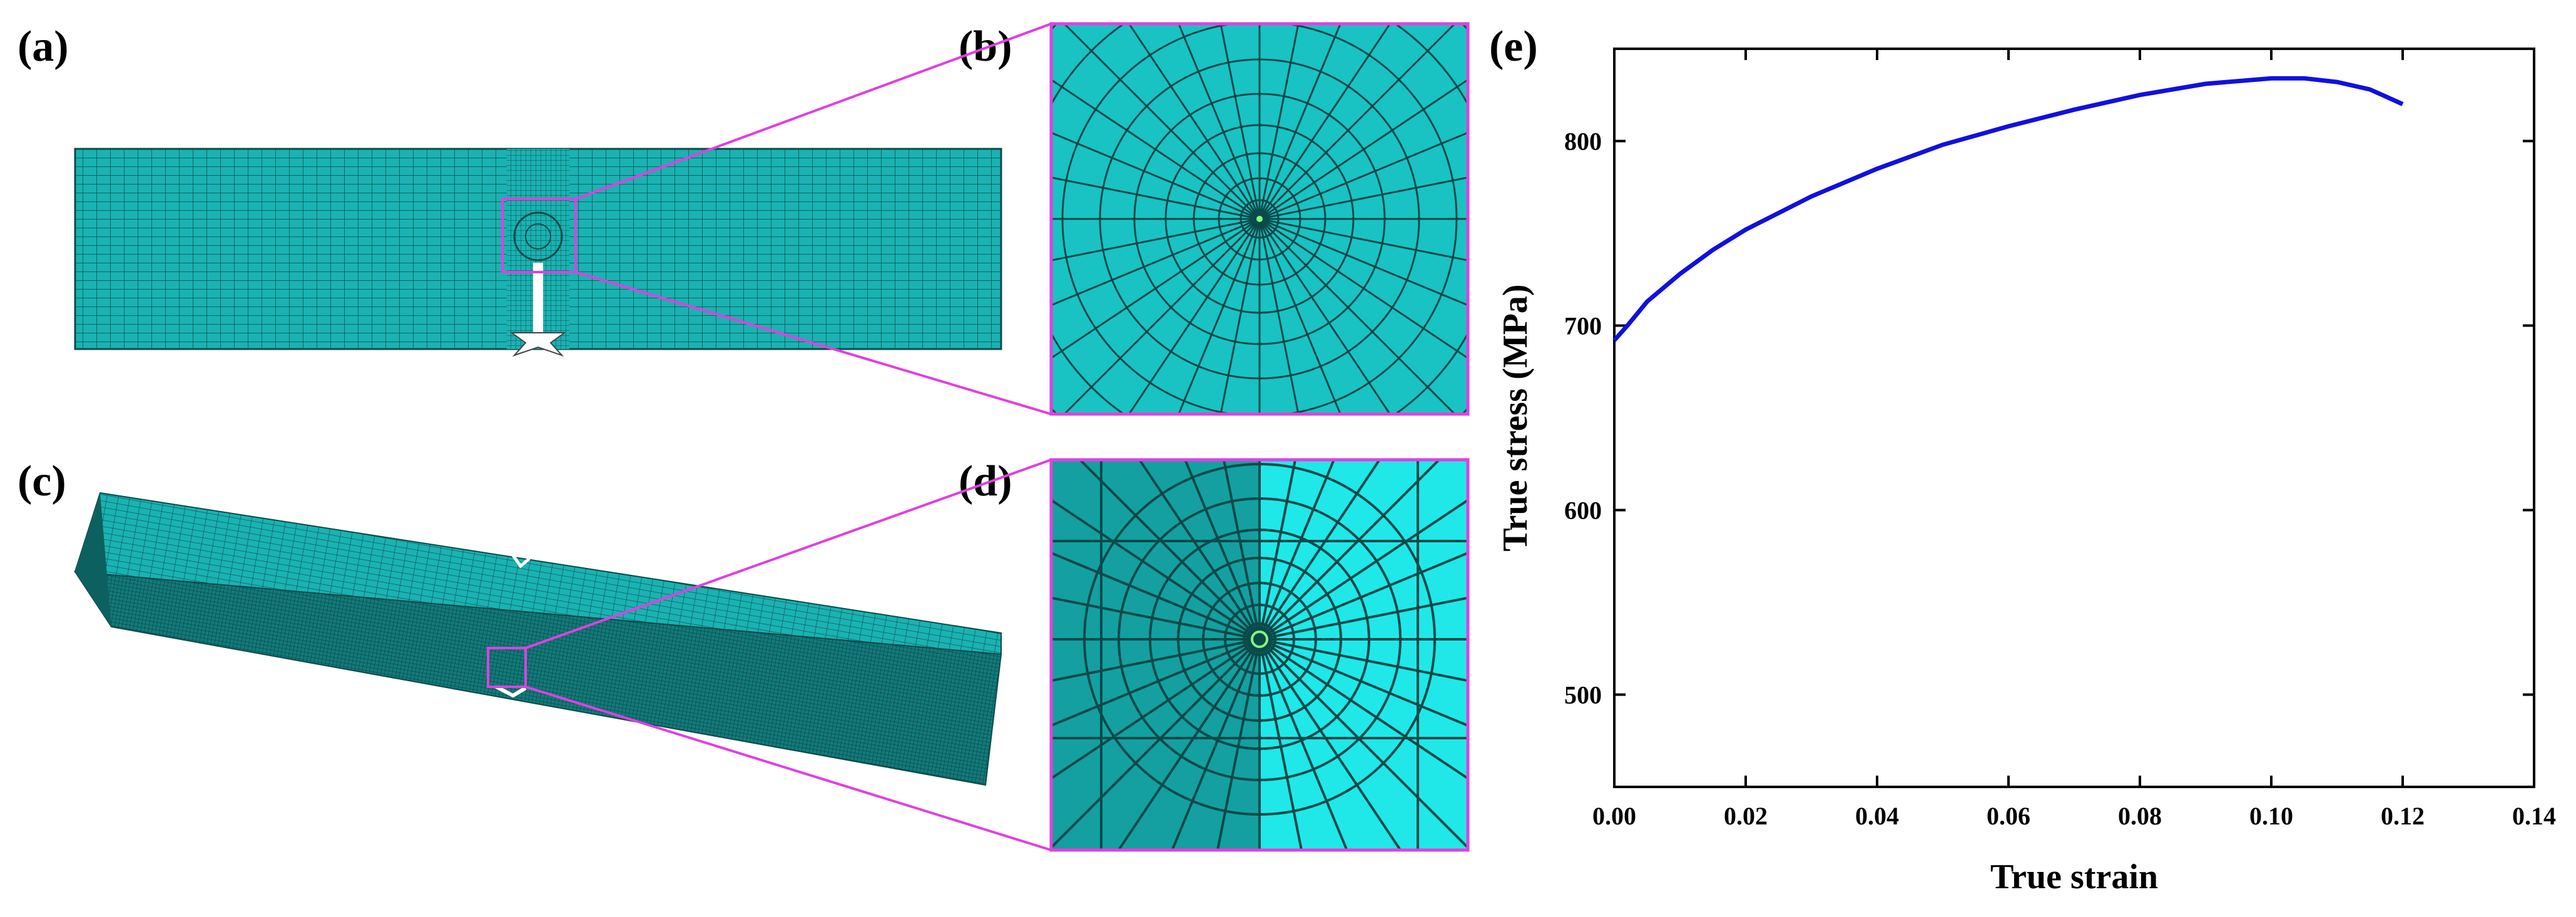  What do you see at coordinates (1583, 326) in the screenshot?
I see `y-tick-label: 700` at bounding box center [1583, 326].